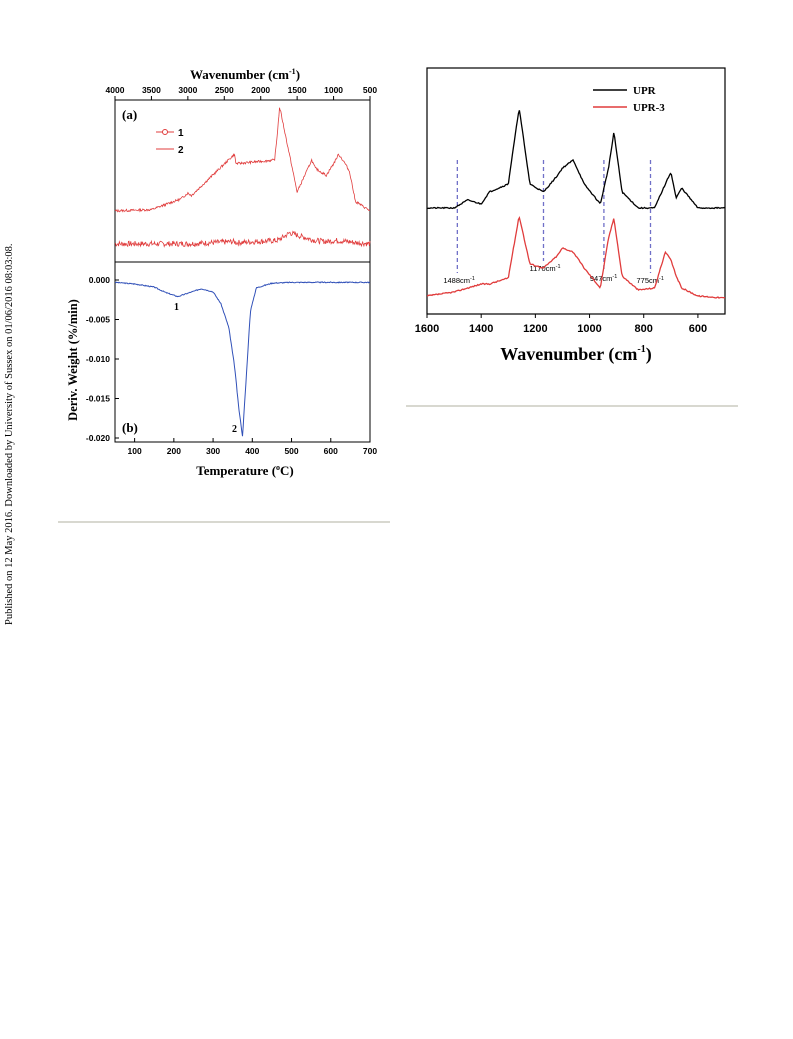 The width and height of the screenshot is (793, 1039). Describe the element at coordinates (245, 74) in the screenshot. I see `top-axis-label: Wavenumber (cm-1)` at that location.